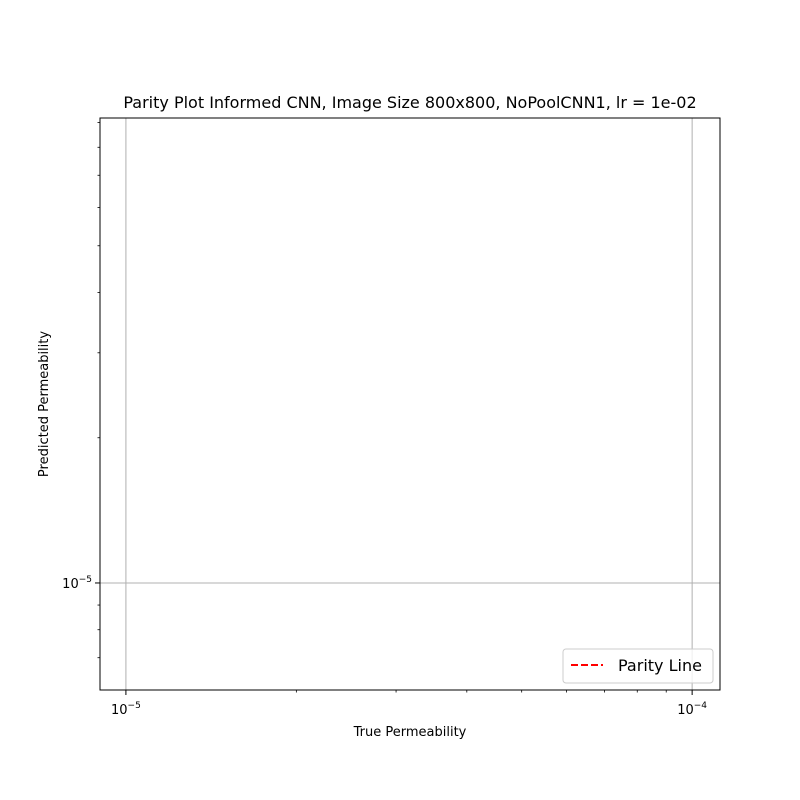 The height and width of the screenshot is (800, 800). What do you see at coordinates (410, 732) in the screenshot?
I see `x-axis-label: True Permeability` at bounding box center [410, 732].